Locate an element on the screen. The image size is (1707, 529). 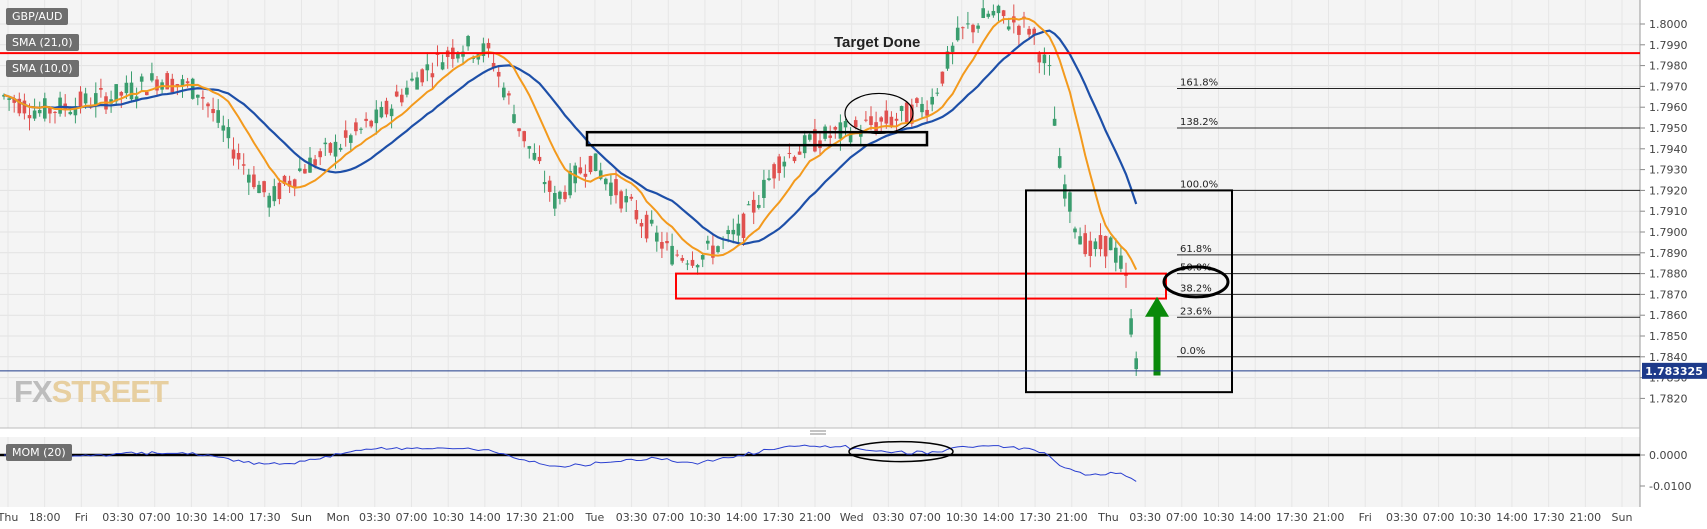
x-tick-label: Fri is located at coordinates (1365, 517).